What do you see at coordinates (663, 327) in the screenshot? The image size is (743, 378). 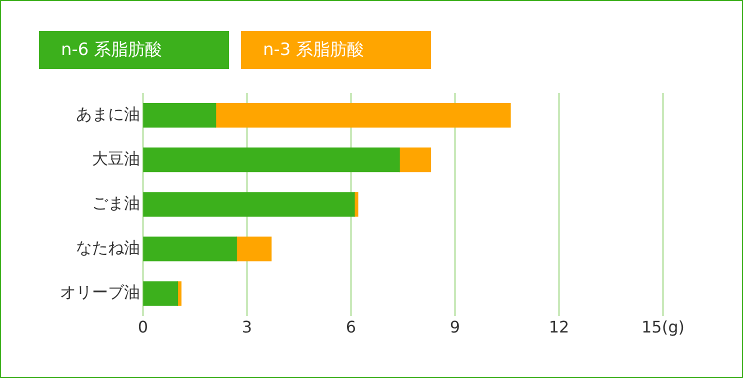 I see `x-tick-label: 15(g)` at bounding box center [663, 327].